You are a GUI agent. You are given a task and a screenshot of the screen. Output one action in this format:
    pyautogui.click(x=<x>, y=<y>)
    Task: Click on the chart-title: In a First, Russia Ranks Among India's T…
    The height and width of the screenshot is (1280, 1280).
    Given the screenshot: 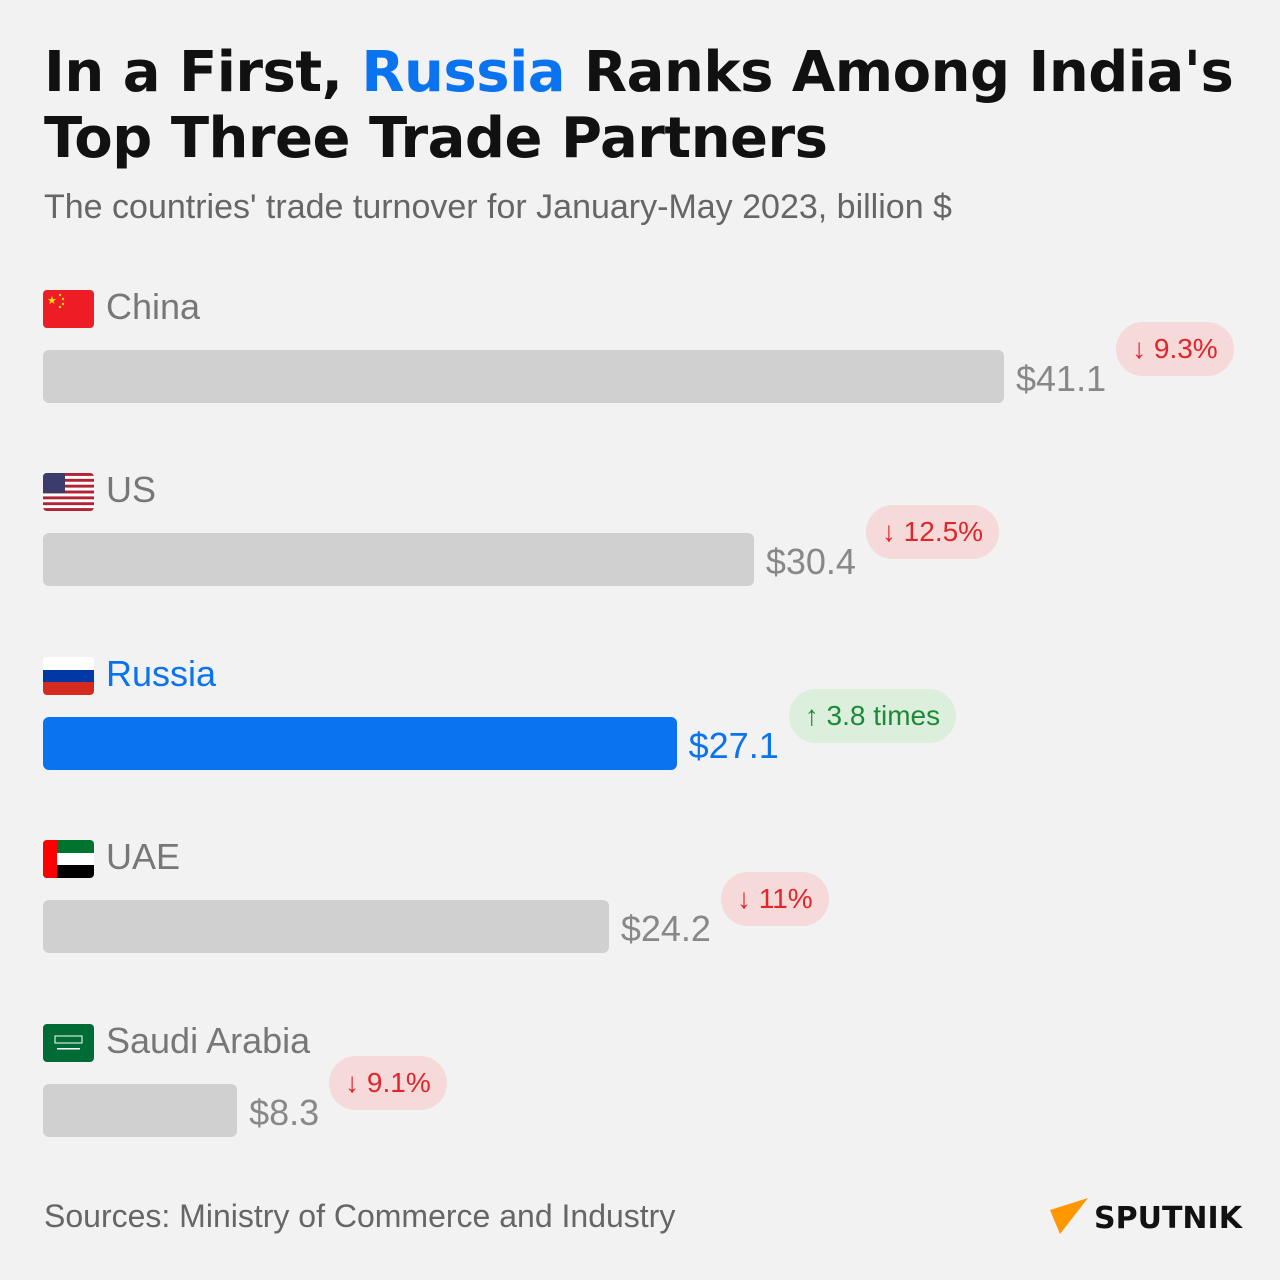 What is the action you would take?
    pyautogui.click(x=662, y=106)
    